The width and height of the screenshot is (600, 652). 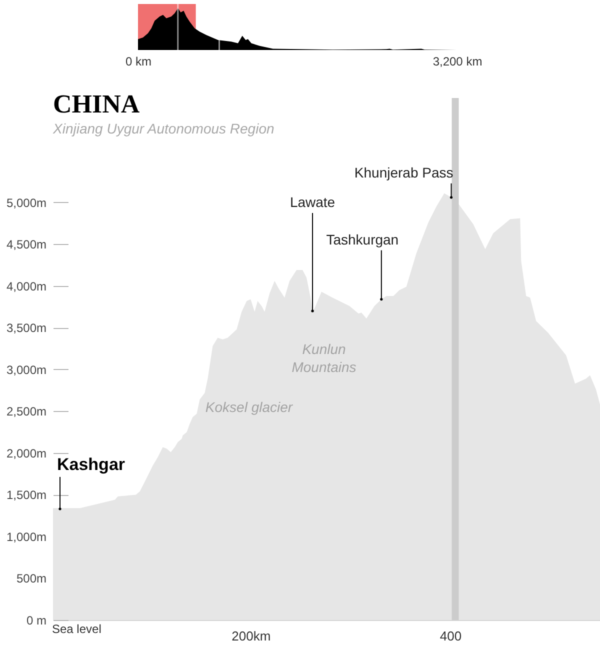 What do you see at coordinates (26, 245) in the screenshot?
I see `y-tick-label: 4,500m` at bounding box center [26, 245].